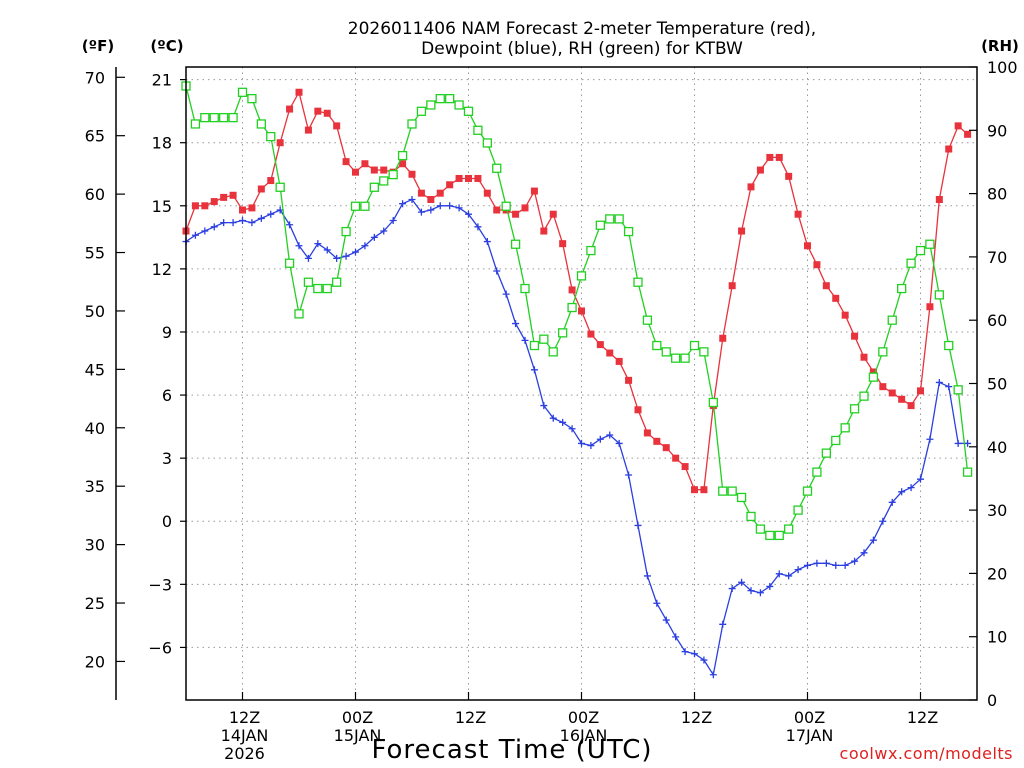  I want to click on rh-tick-label: 90, so click(997, 130).